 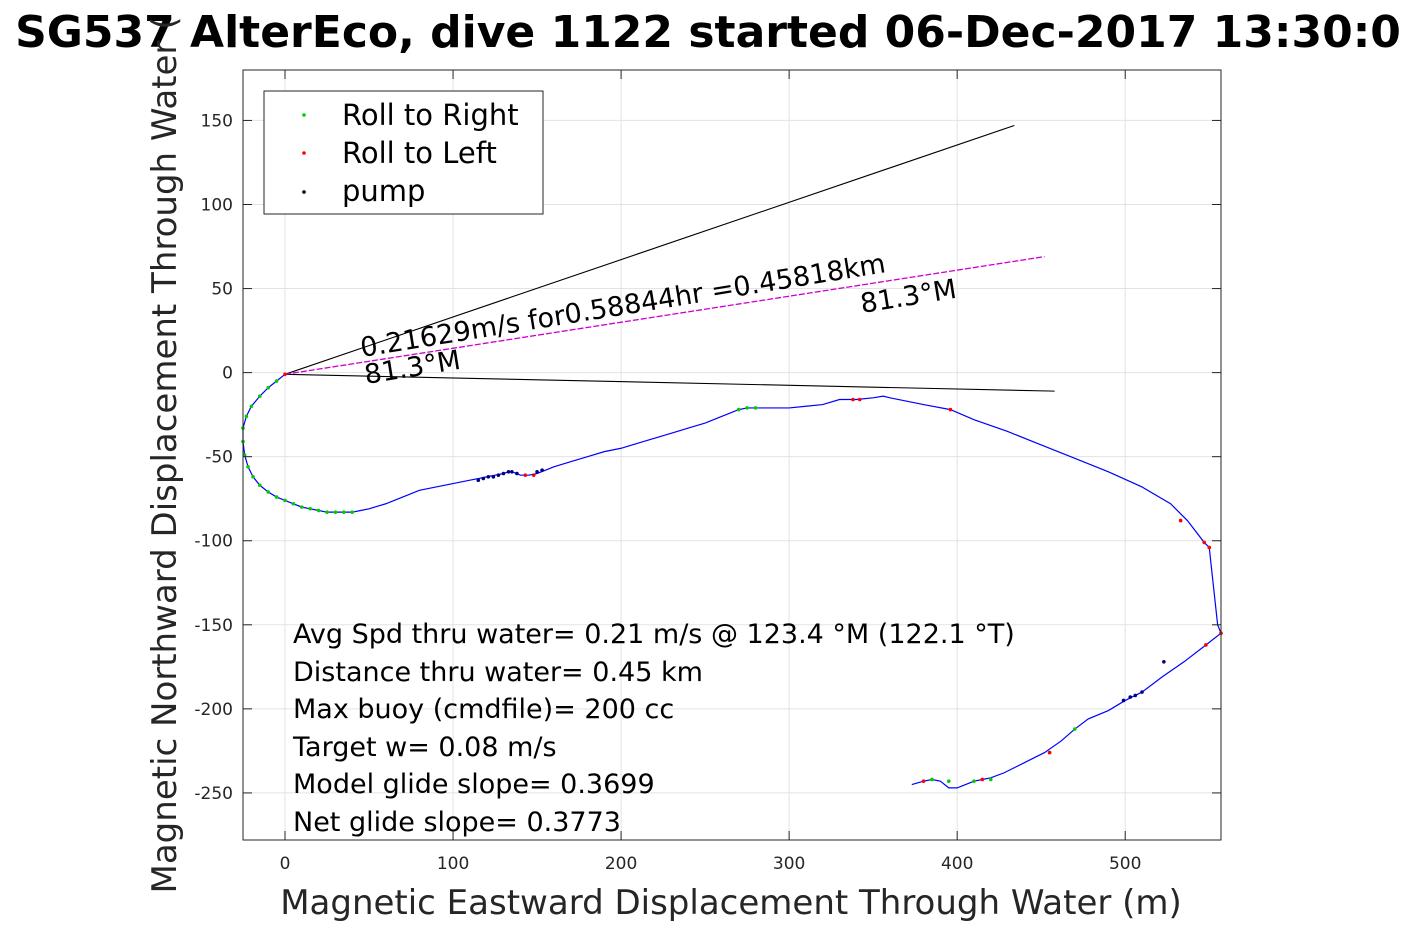 What do you see at coordinates (453, 864) in the screenshot?
I see `x-tick-label: 100` at bounding box center [453, 864].